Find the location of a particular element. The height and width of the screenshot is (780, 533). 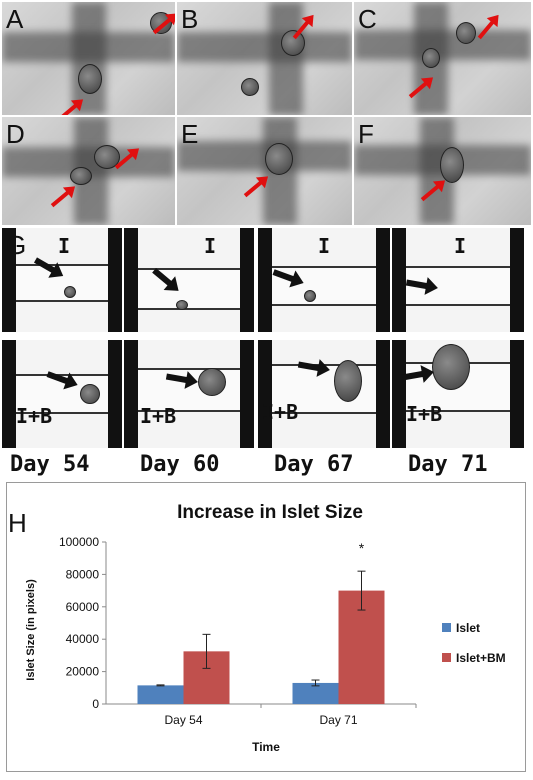

panel-g-islet-day60: I is located at coordinates (189, 280).